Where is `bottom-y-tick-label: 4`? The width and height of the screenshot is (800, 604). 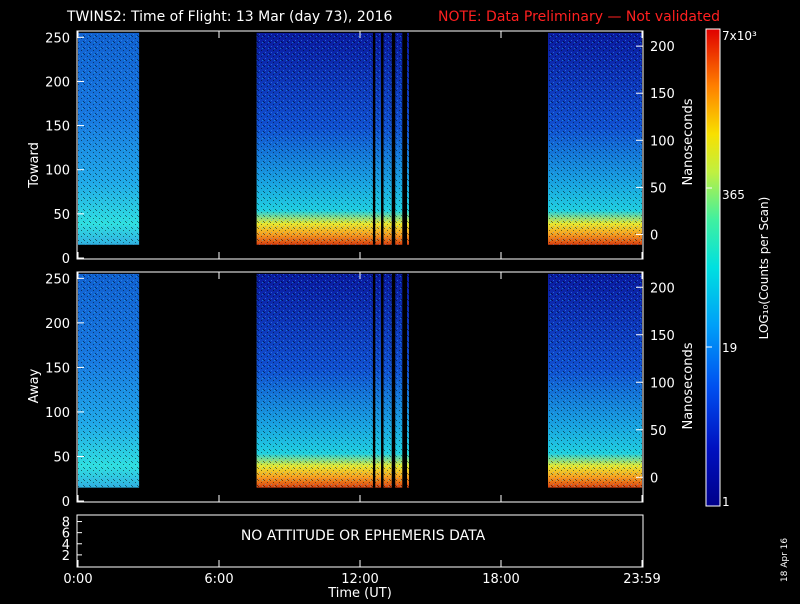 bottom-y-tick-label: 4 is located at coordinates (66, 545).